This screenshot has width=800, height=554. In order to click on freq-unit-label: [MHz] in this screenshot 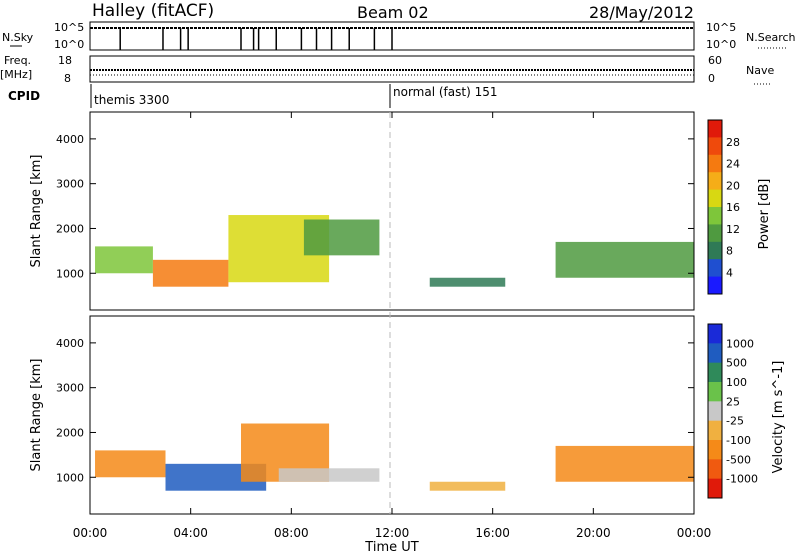, I will do `click(16, 74)`.